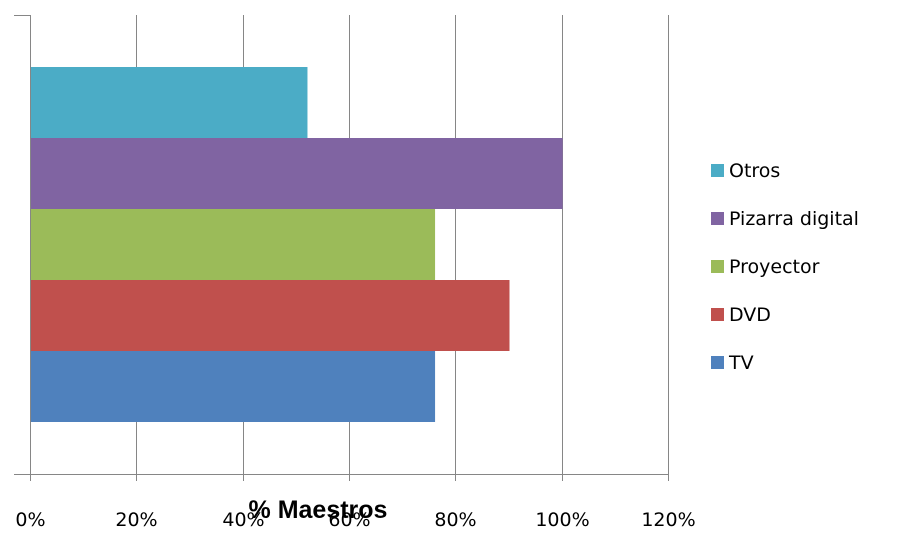 This screenshot has width=906, height=534. I want to click on bar-dvd, so click(270, 315).